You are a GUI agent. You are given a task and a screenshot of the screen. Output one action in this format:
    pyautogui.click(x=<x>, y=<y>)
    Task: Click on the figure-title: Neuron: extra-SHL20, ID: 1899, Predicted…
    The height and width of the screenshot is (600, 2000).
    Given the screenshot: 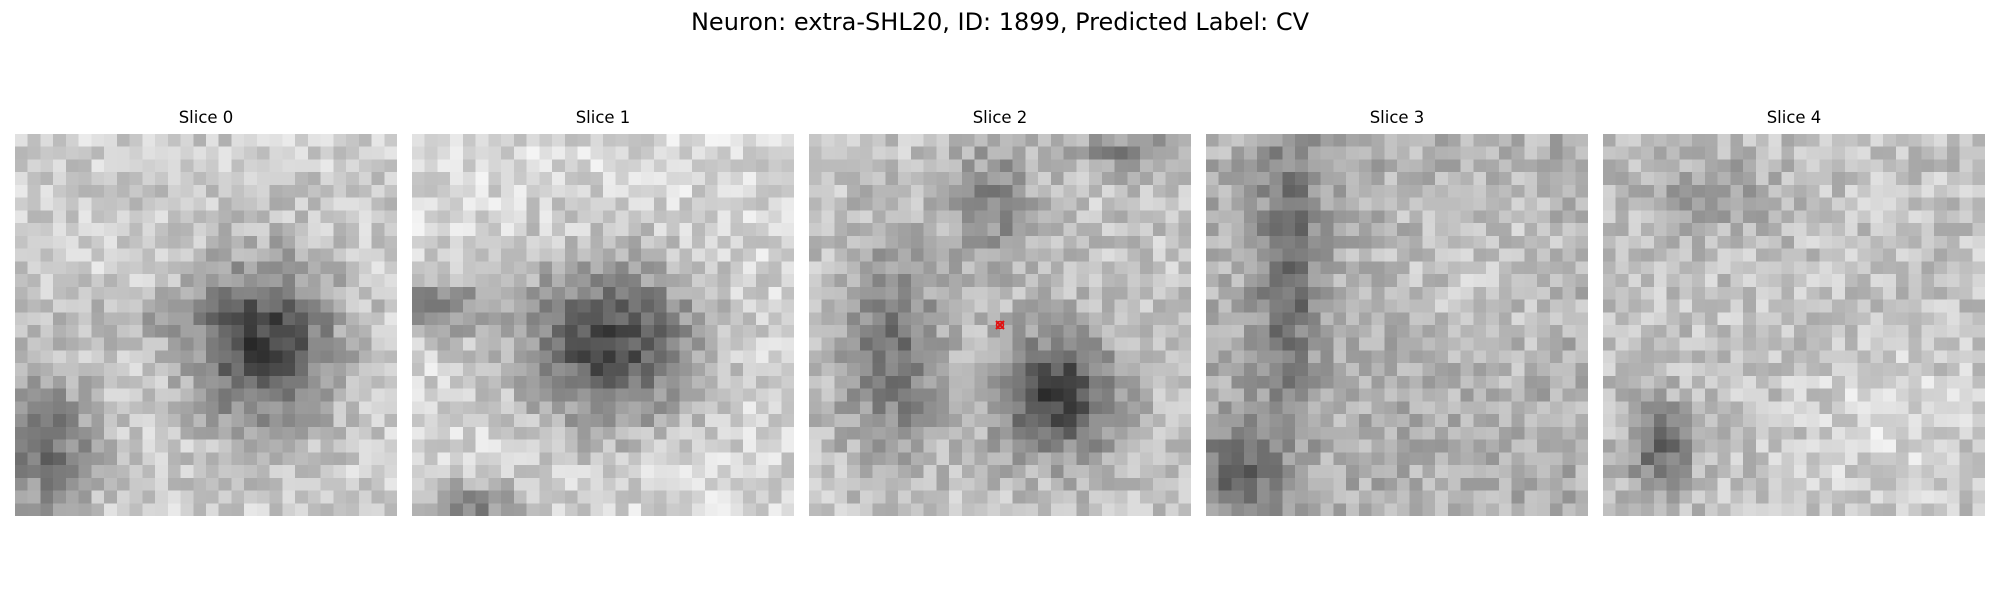 What is the action you would take?
    pyautogui.click(x=1000, y=22)
    